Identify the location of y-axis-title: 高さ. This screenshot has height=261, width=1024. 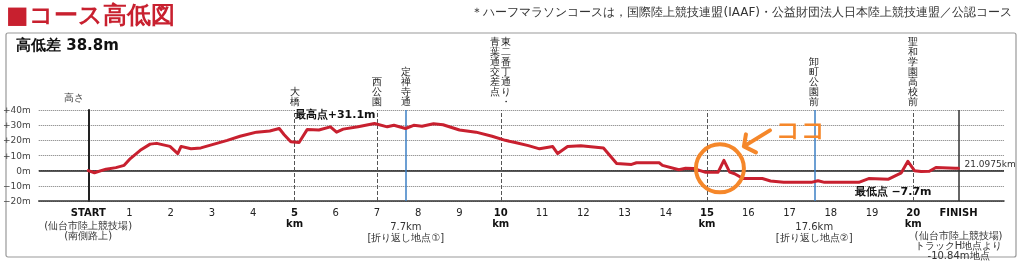
(74, 97).